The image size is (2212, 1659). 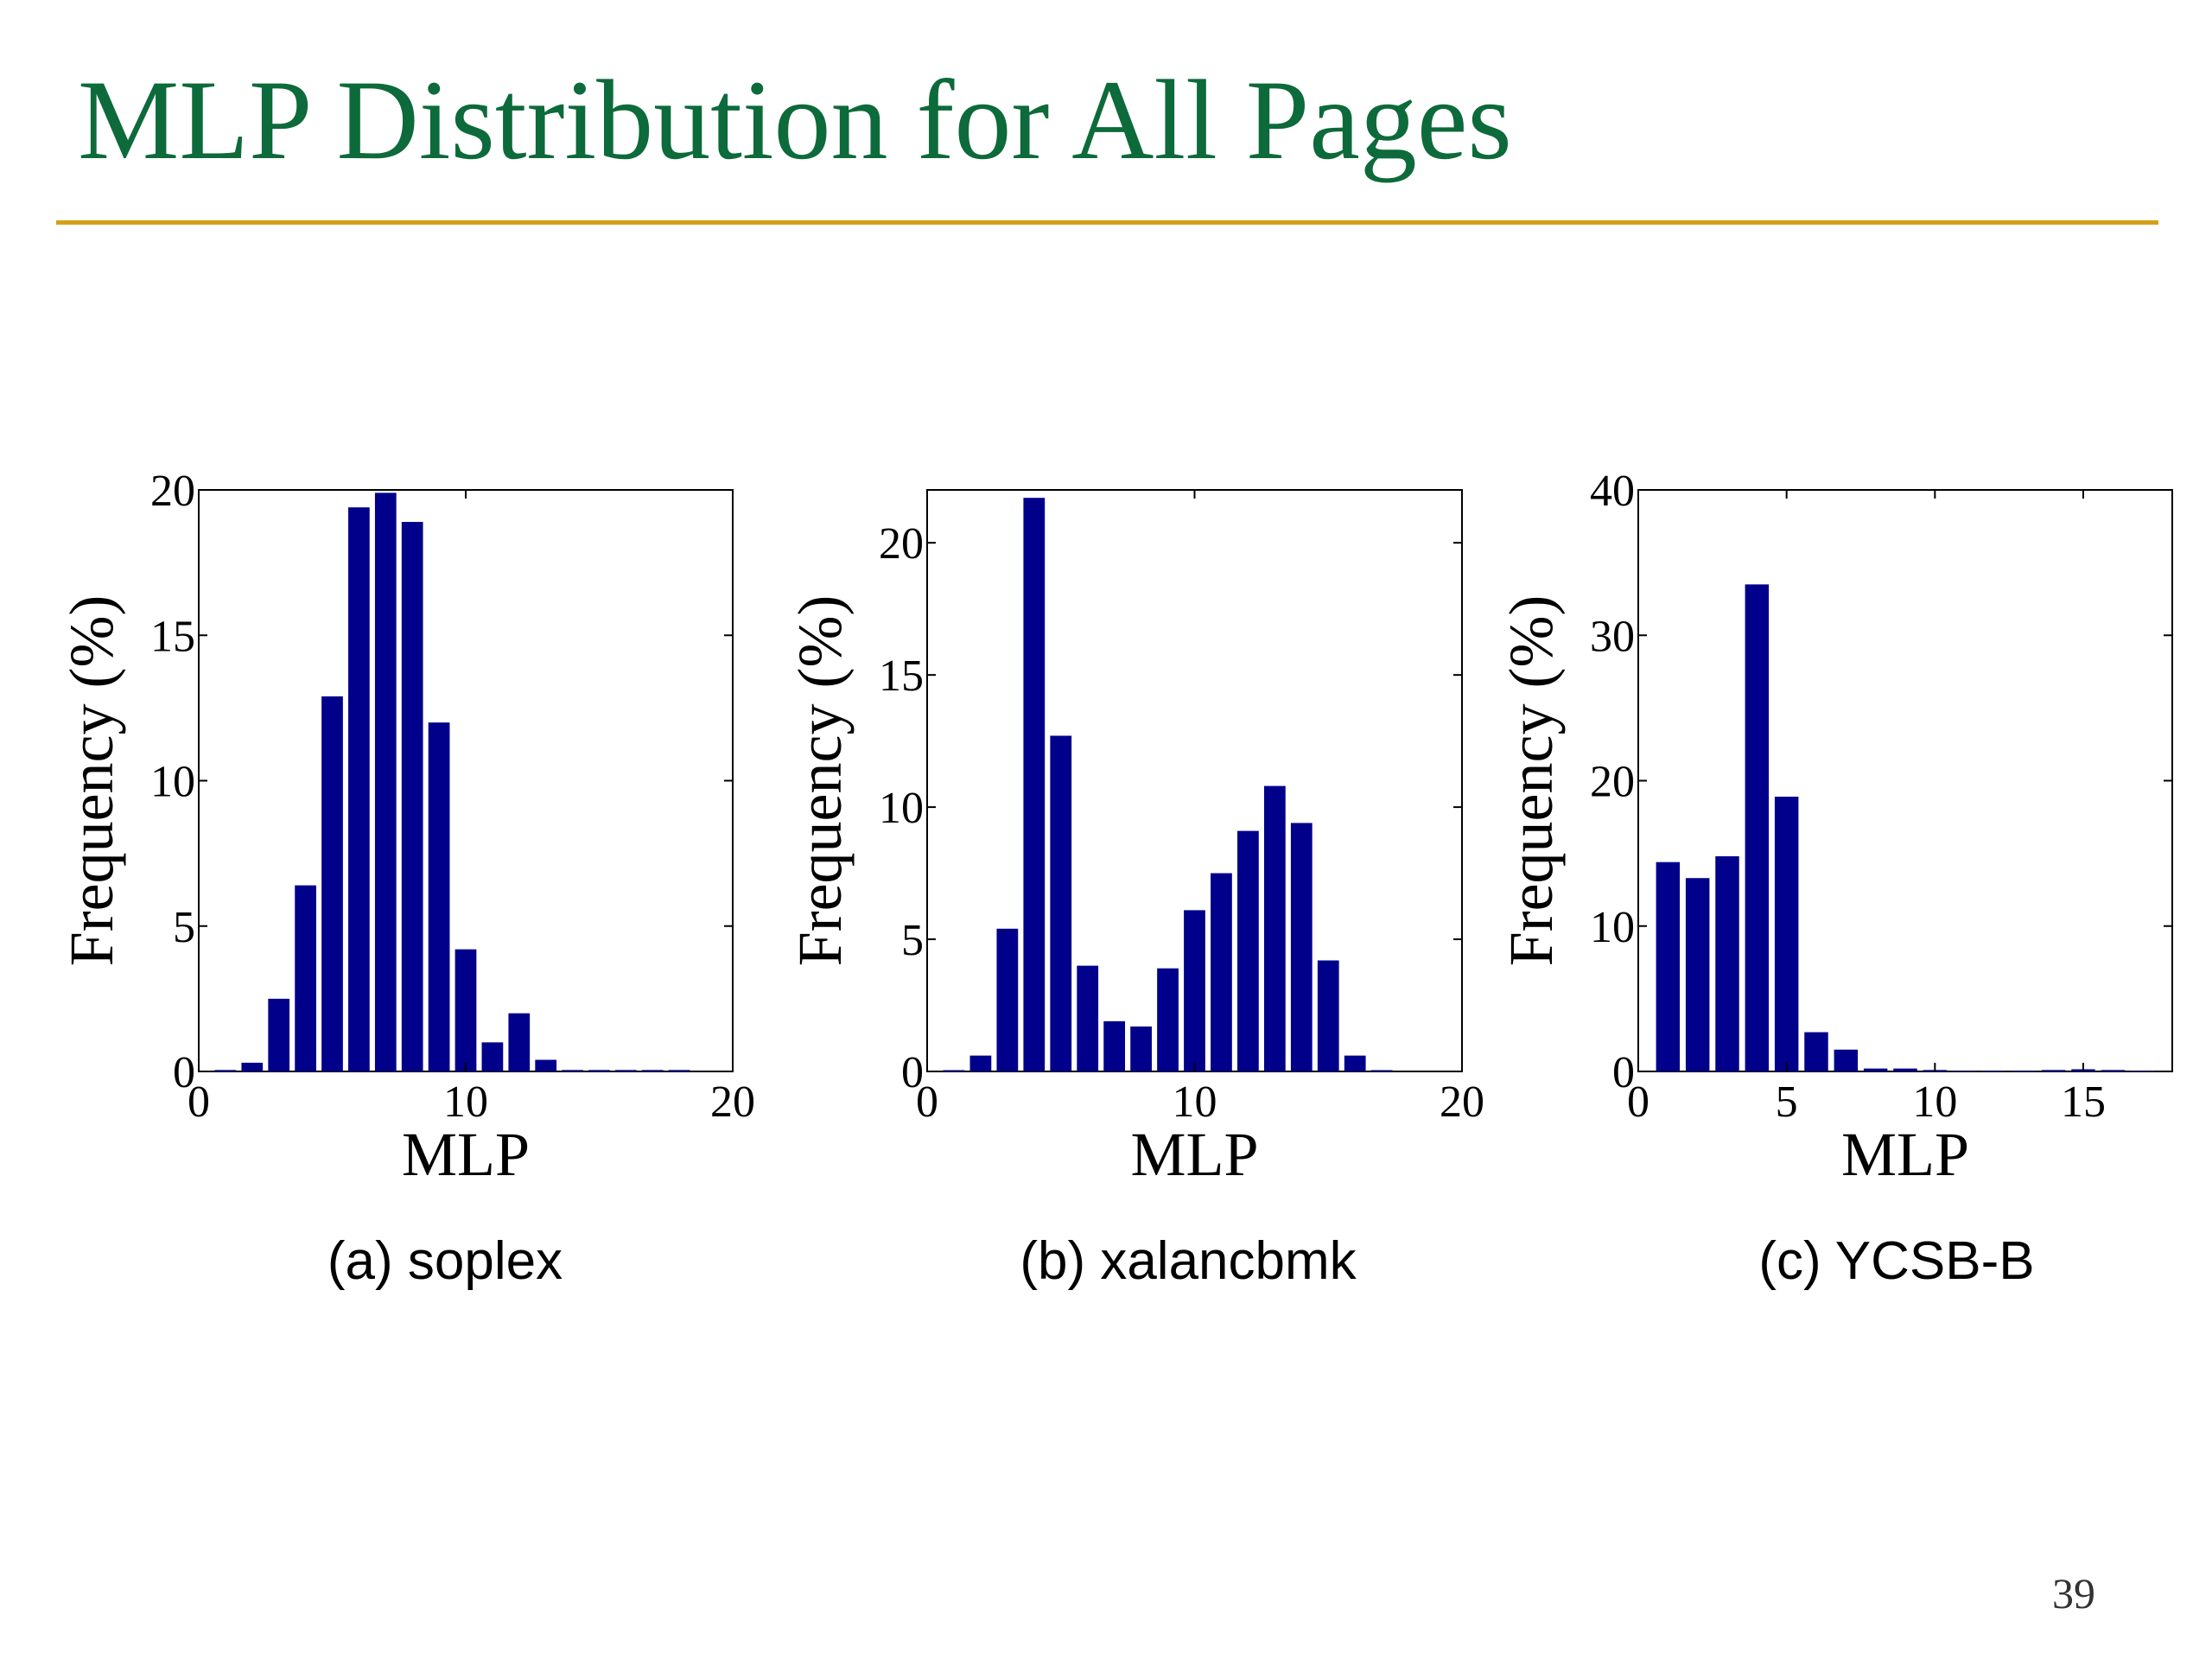 What do you see at coordinates (1787, 1102) in the screenshot?
I see `x-tick-label: 5` at bounding box center [1787, 1102].